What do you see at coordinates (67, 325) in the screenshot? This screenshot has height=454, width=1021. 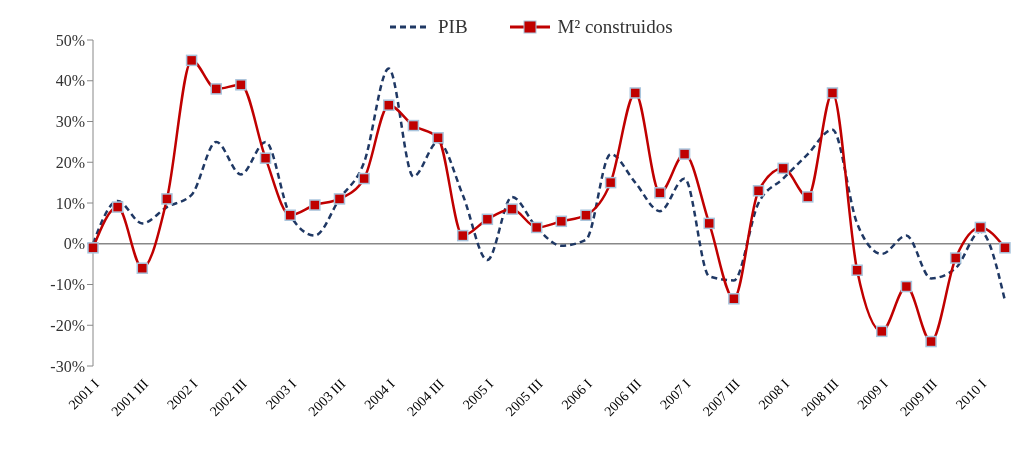 I see `y-tick-label: -20%` at bounding box center [67, 325].